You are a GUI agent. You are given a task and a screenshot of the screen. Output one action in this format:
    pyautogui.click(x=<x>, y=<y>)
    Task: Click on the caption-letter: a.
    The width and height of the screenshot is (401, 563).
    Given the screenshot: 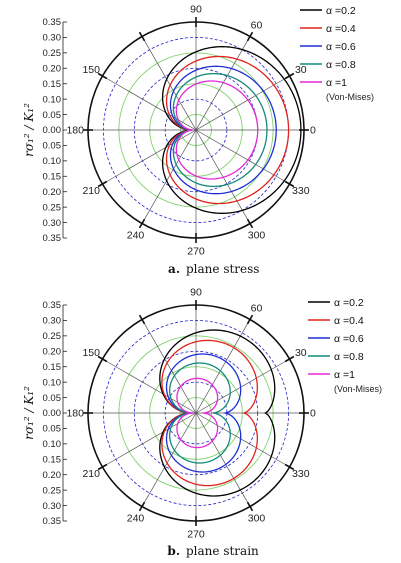 What is the action you would take?
    pyautogui.click(x=174, y=269)
    